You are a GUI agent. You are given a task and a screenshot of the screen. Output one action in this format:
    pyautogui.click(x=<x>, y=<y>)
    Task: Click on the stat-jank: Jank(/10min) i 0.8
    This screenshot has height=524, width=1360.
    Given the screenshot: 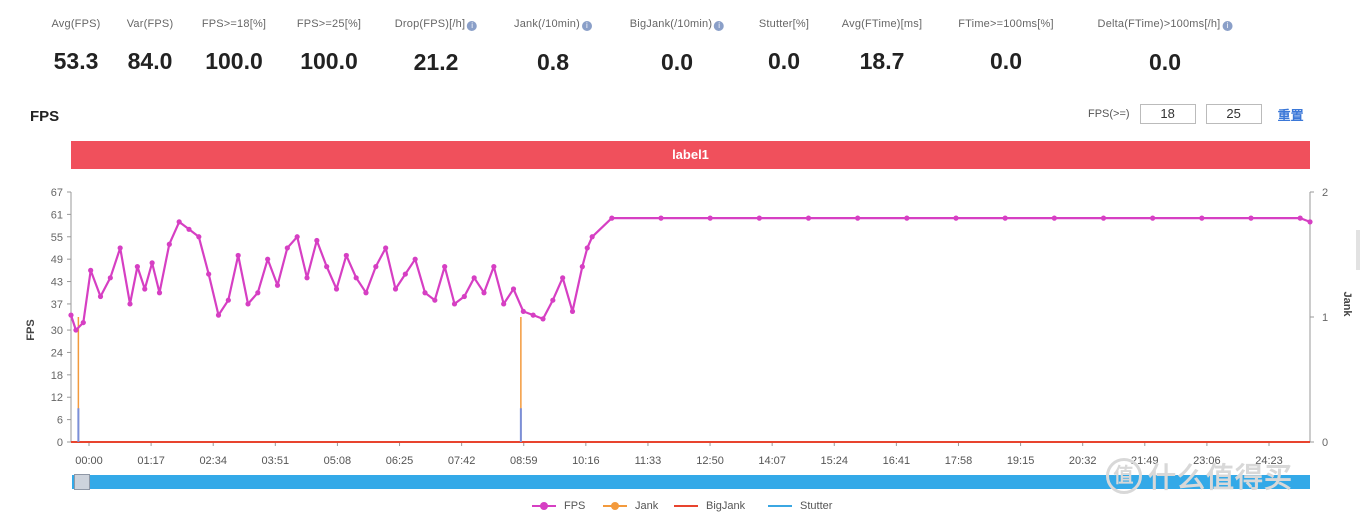 What is the action you would take?
    pyautogui.click(x=553, y=38)
    